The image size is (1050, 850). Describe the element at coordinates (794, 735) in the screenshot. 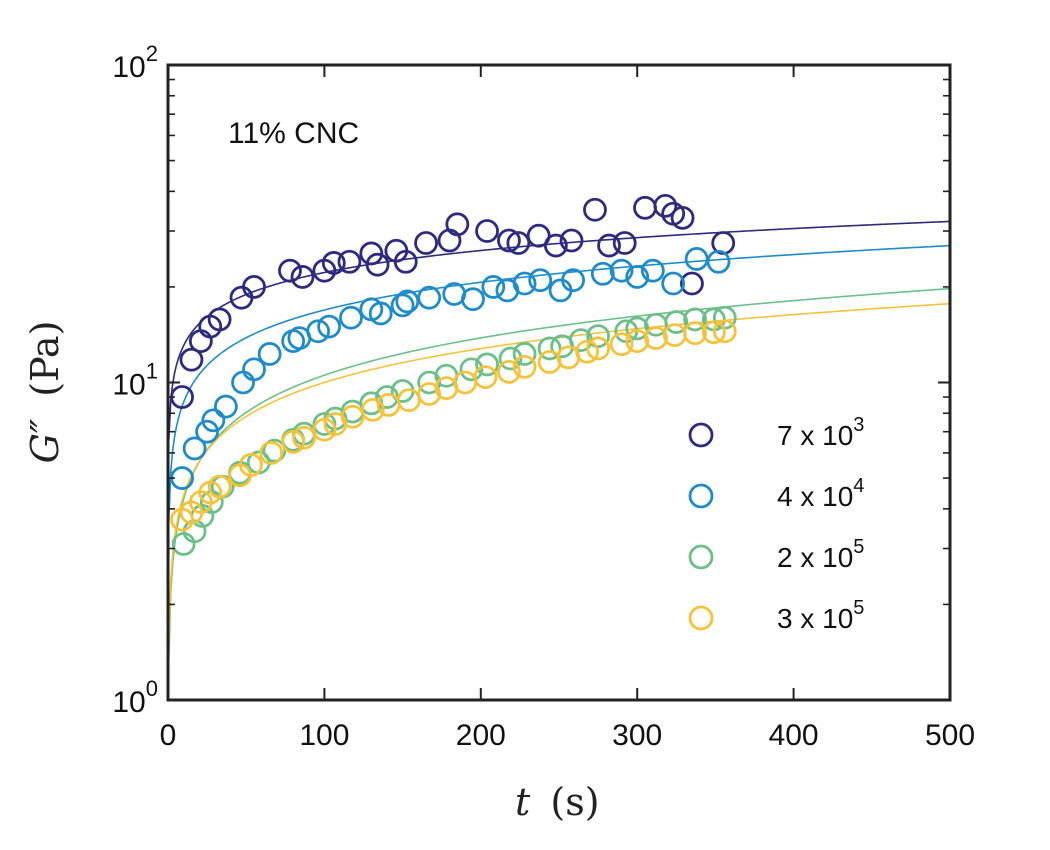

I see `x-tick-label: 400` at that location.